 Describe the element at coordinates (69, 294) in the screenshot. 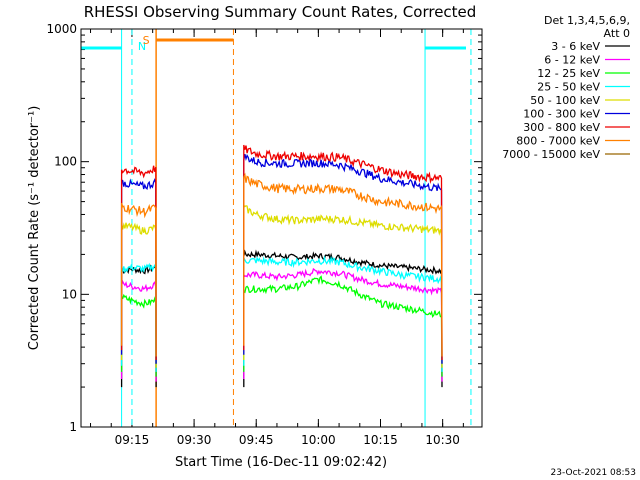

I see `y-tick-label: 10` at that location.